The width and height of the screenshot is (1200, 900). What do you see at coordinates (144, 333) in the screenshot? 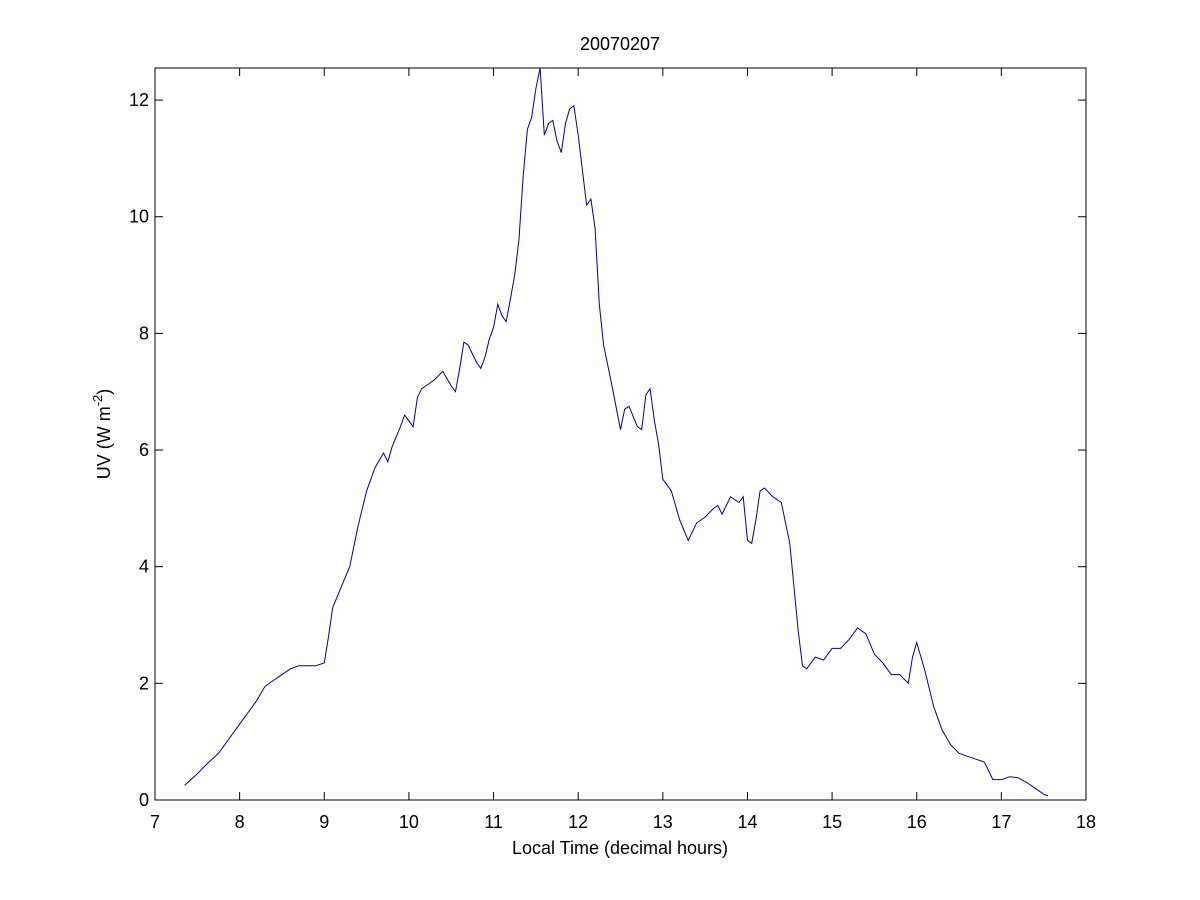
I see `y-tick-label: 8` at bounding box center [144, 333].